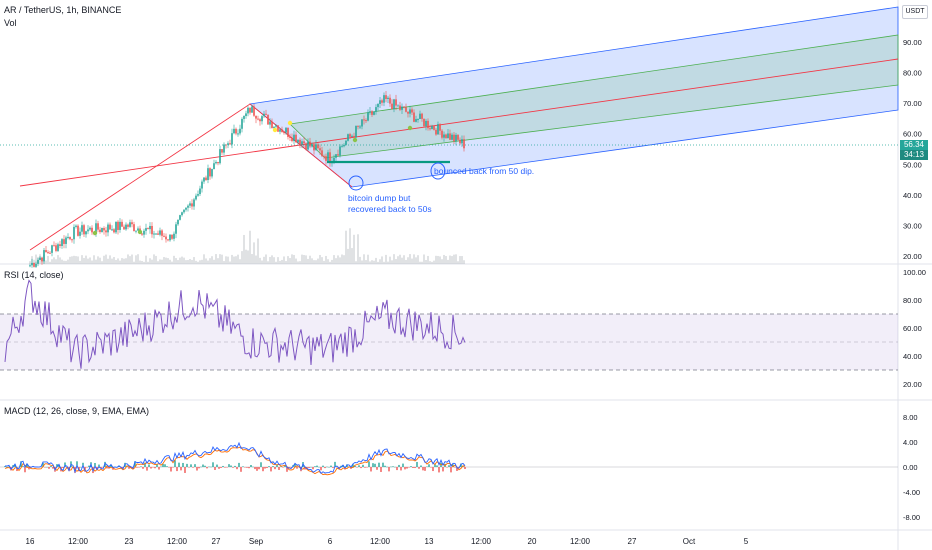  I want to click on annotation-bitcoin-dump-1: bitcoin dump but, so click(379, 198).